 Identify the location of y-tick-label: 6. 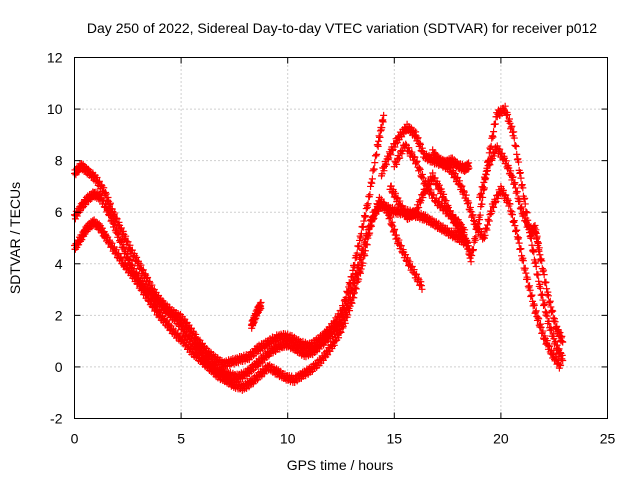
(59, 212).